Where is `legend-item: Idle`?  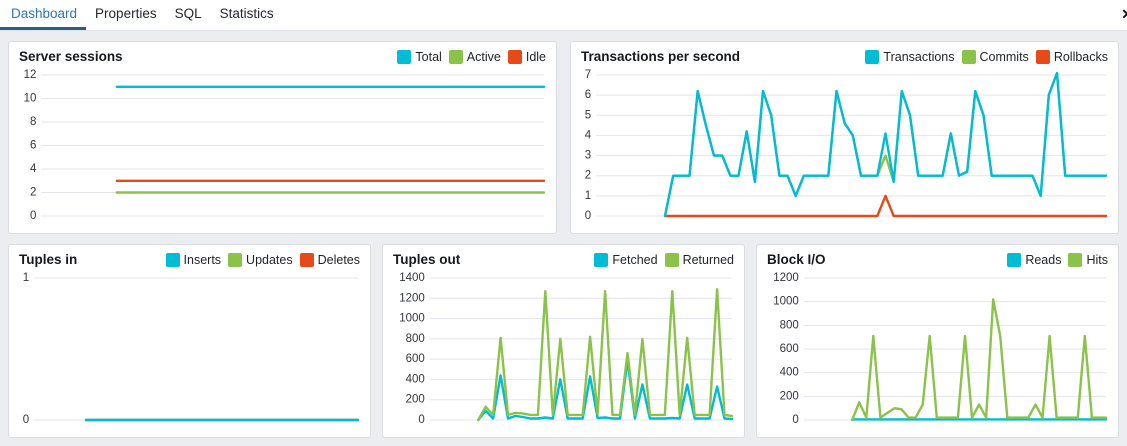 legend-item: Idle is located at coordinates (526, 56).